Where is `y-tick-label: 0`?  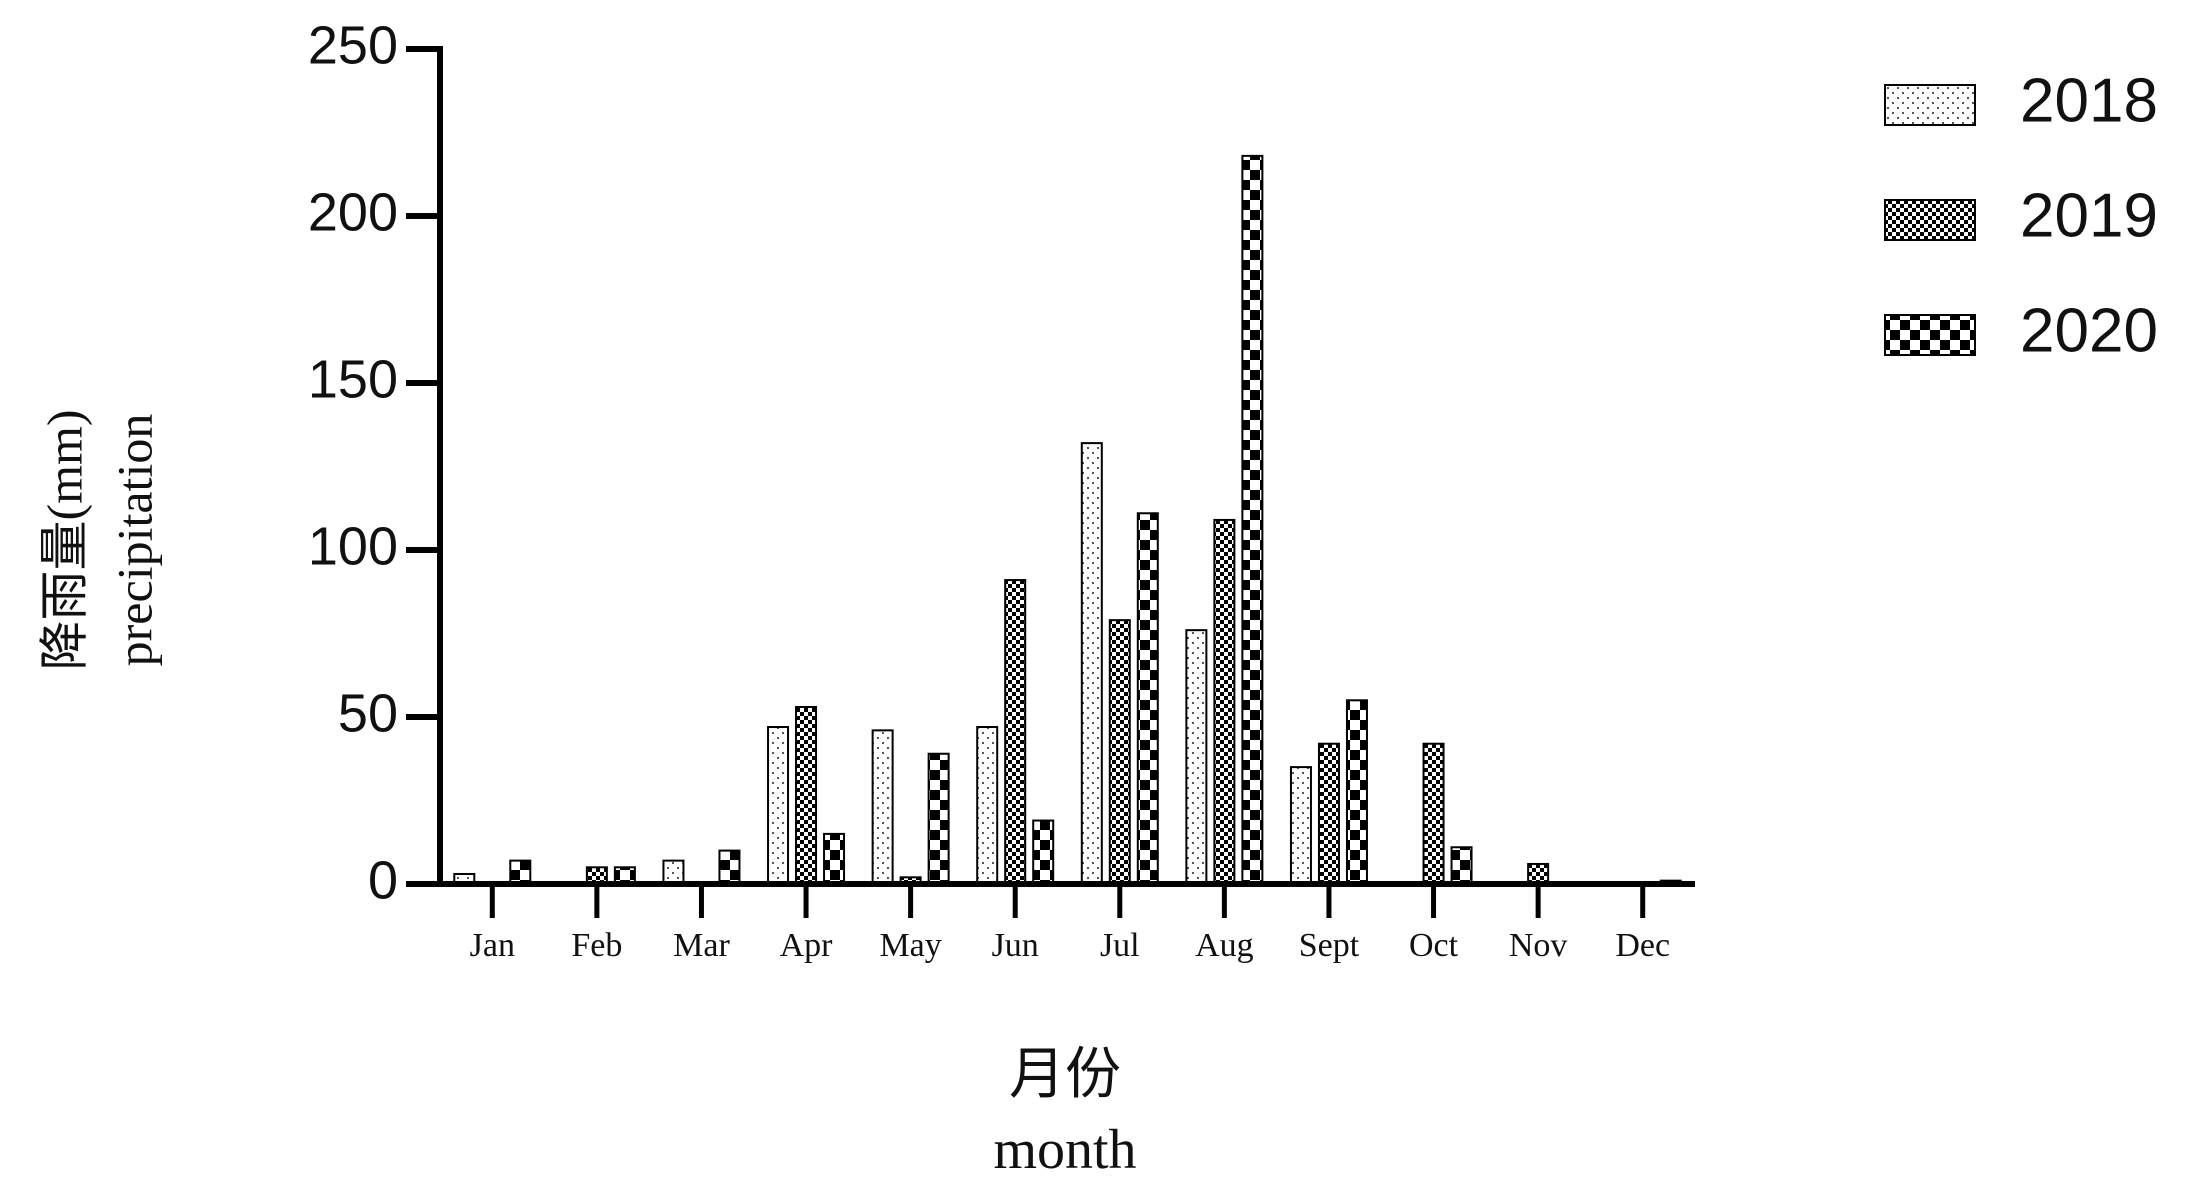
y-tick-label: 0 is located at coordinates (383, 880).